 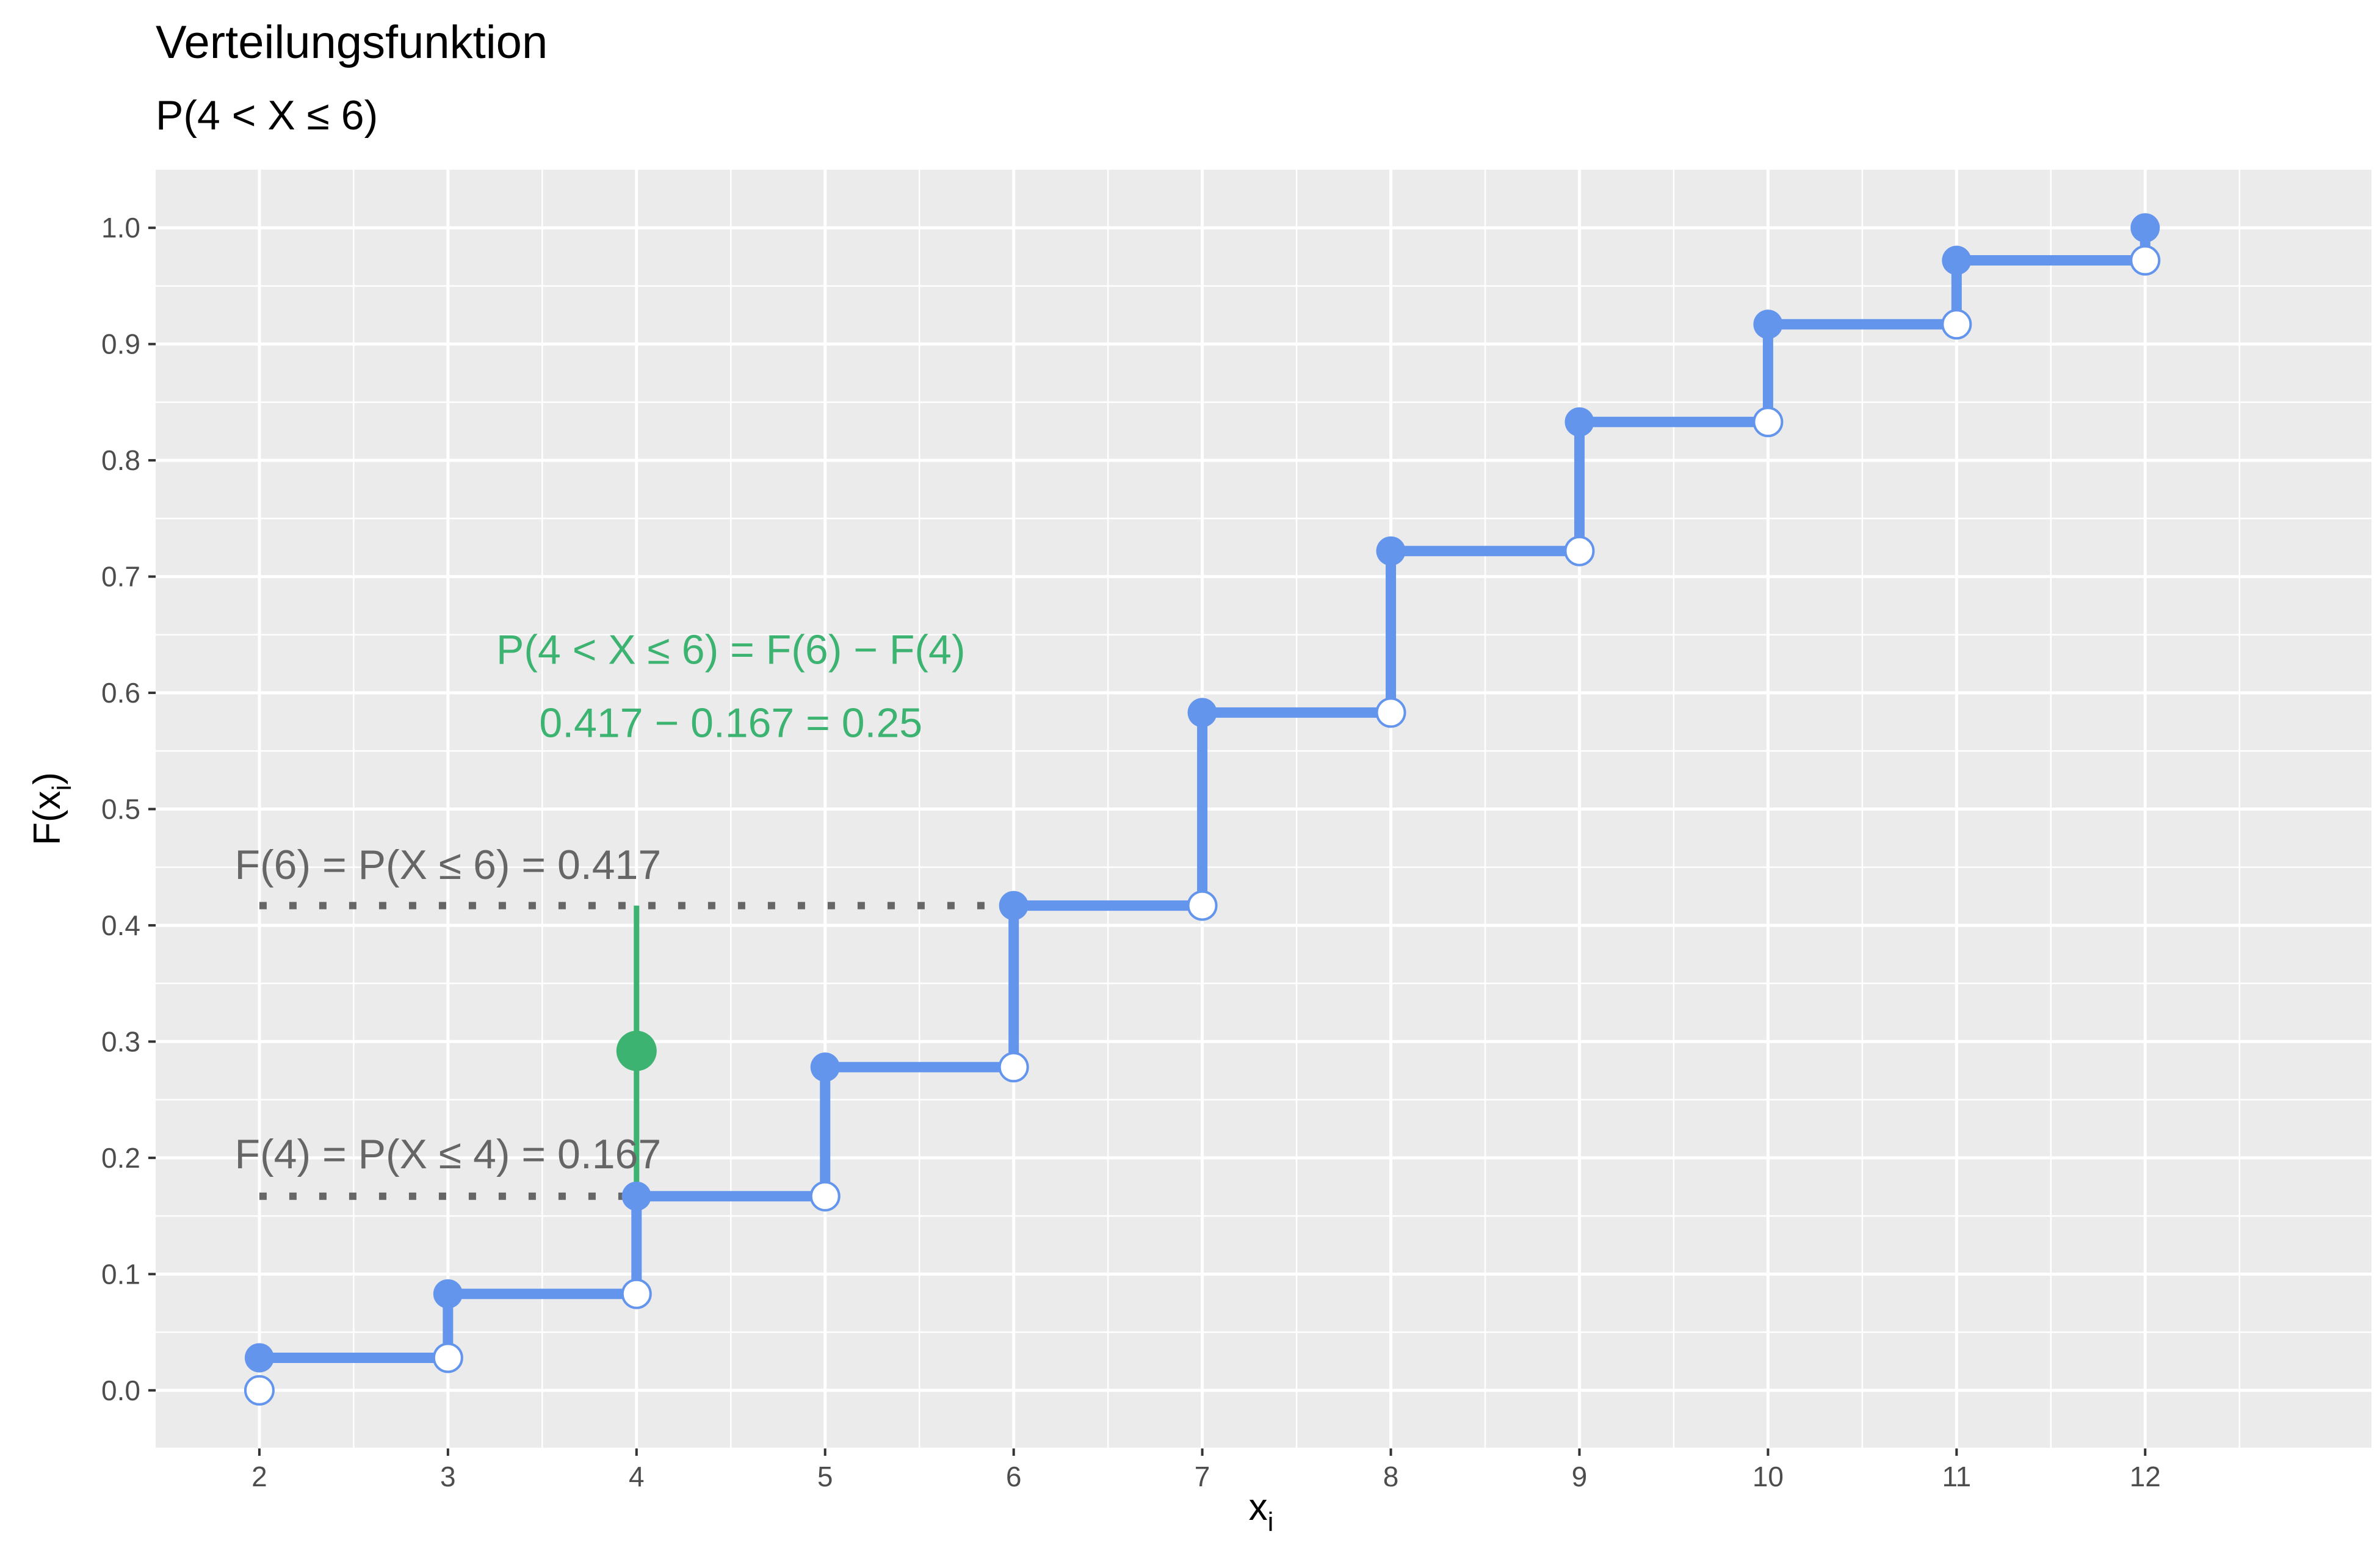 I want to click on x-axis: 2 3 4 5 6 7 8 9 10 11 12, so click(x=1206, y=1470).